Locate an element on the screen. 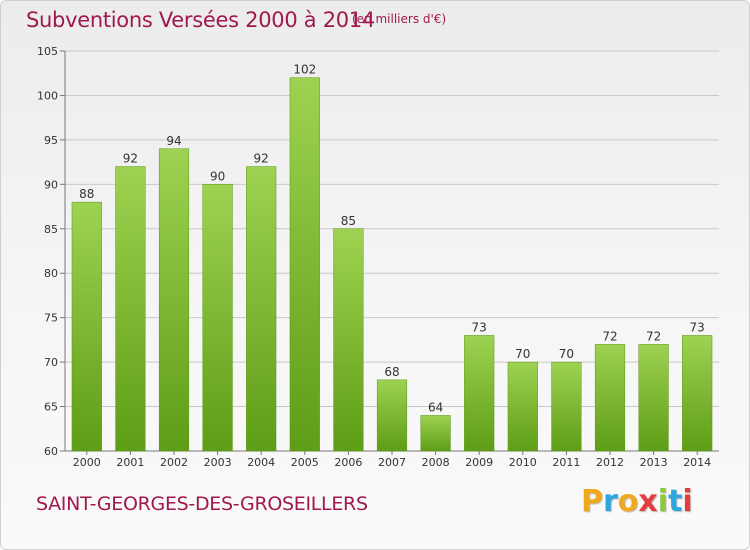 This screenshot has width=750, height=550. x-tick-label: 2012 is located at coordinates (610, 462).